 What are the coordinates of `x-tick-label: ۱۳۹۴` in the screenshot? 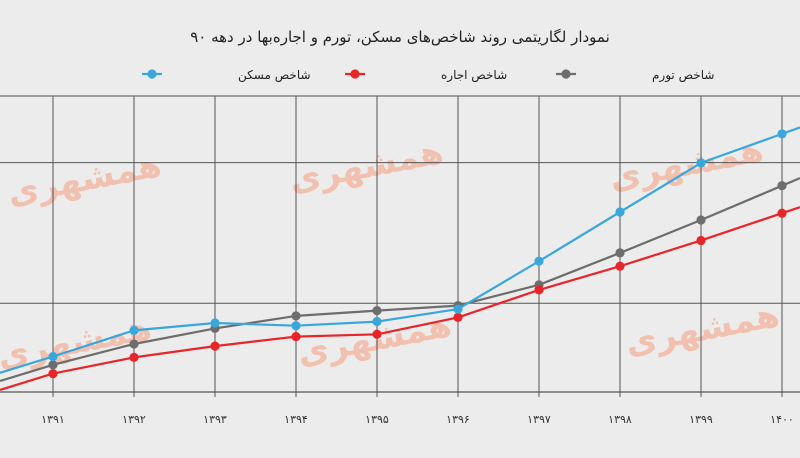 It's located at (296, 419).